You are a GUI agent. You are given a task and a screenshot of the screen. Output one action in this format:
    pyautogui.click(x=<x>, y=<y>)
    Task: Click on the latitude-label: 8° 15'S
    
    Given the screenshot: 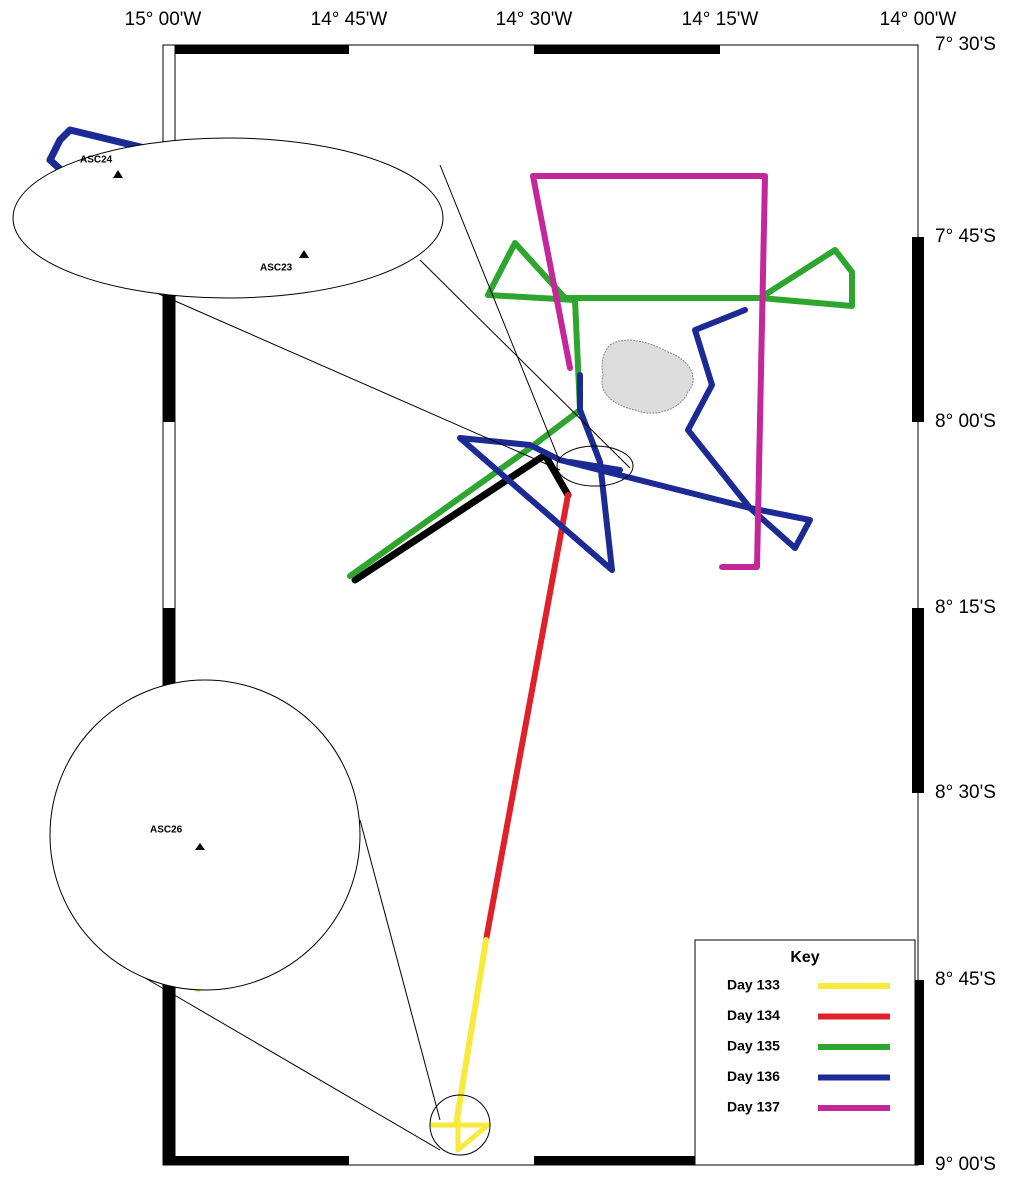 What is the action you would take?
    pyautogui.click(x=965, y=607)
    